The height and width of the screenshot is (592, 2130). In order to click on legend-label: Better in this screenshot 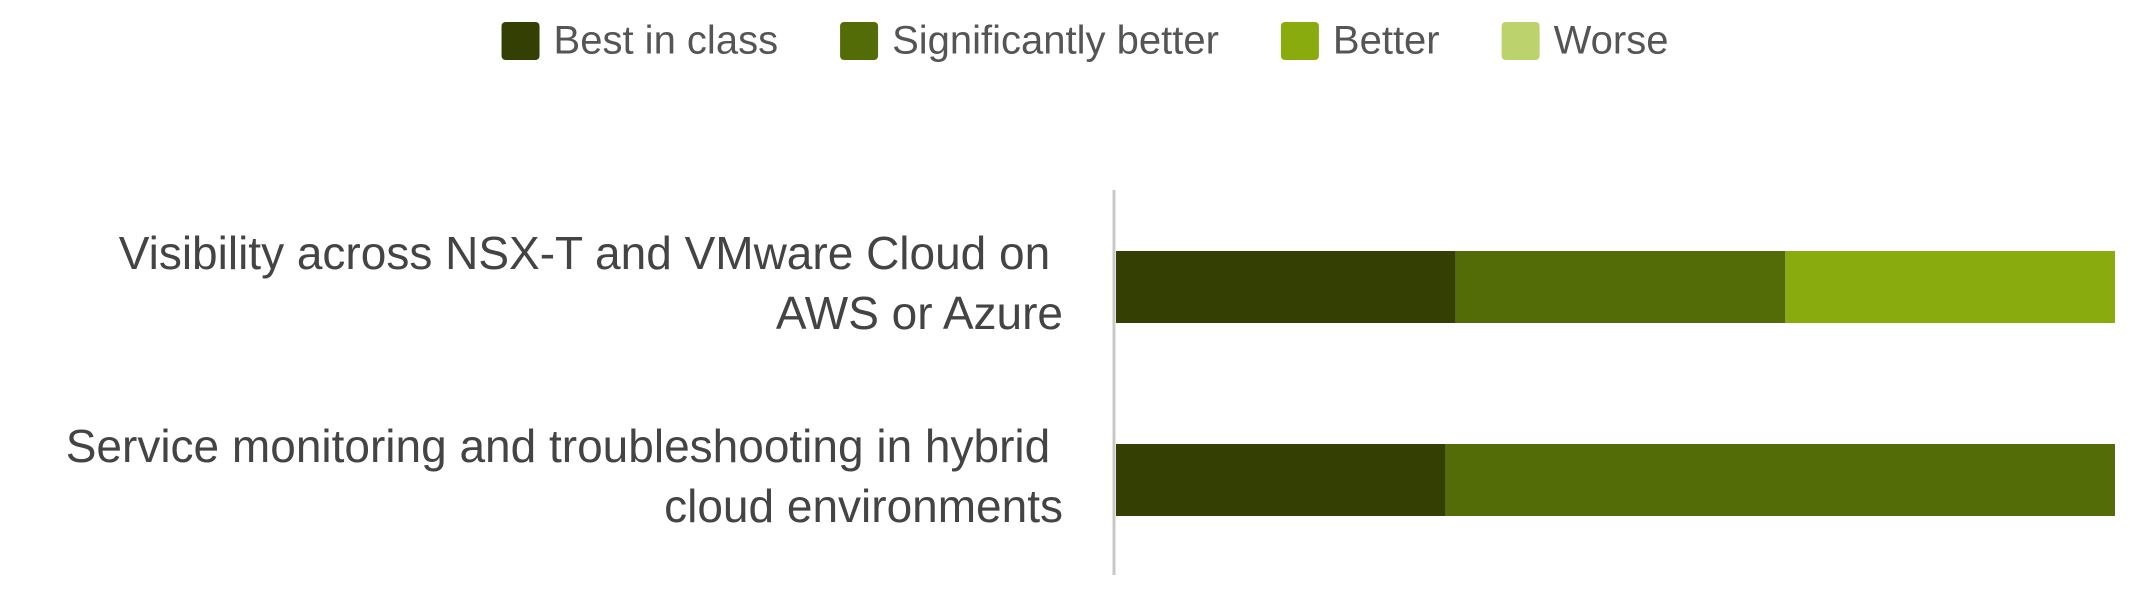, I will do `click(1386, 41)`.